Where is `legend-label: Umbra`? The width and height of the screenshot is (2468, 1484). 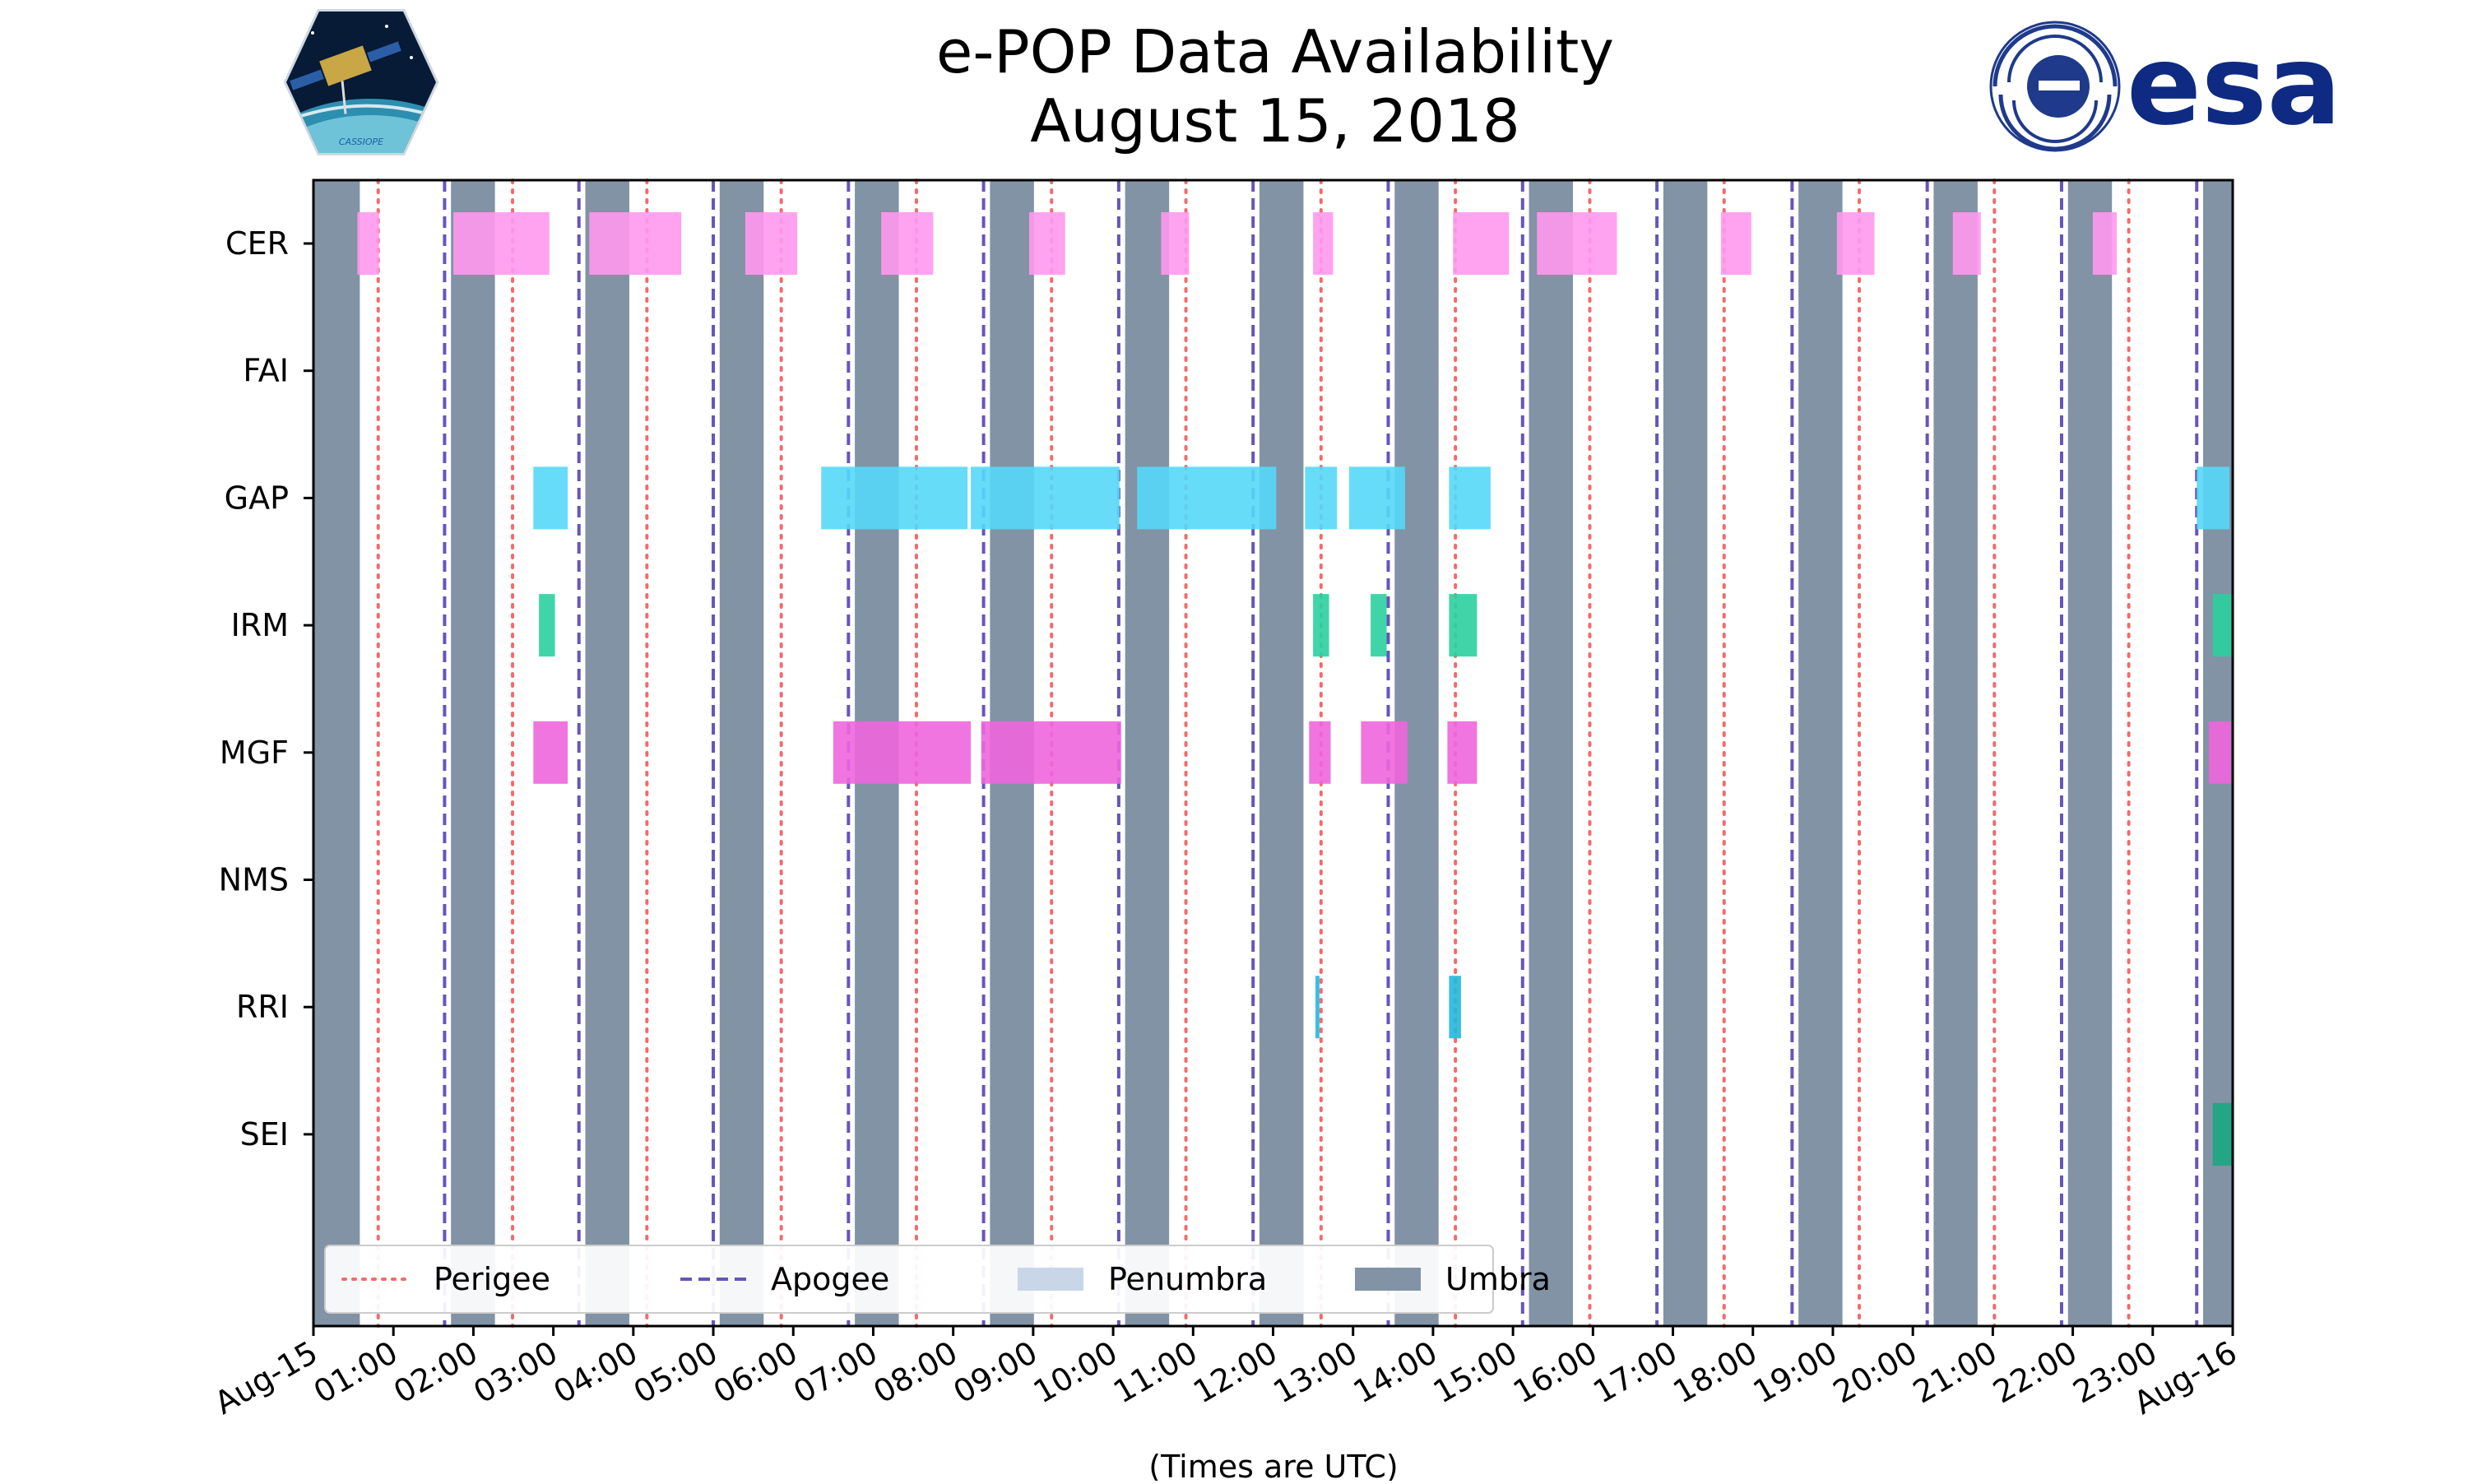 legend-label: Umbra is located at coordinates (1498, 1279).